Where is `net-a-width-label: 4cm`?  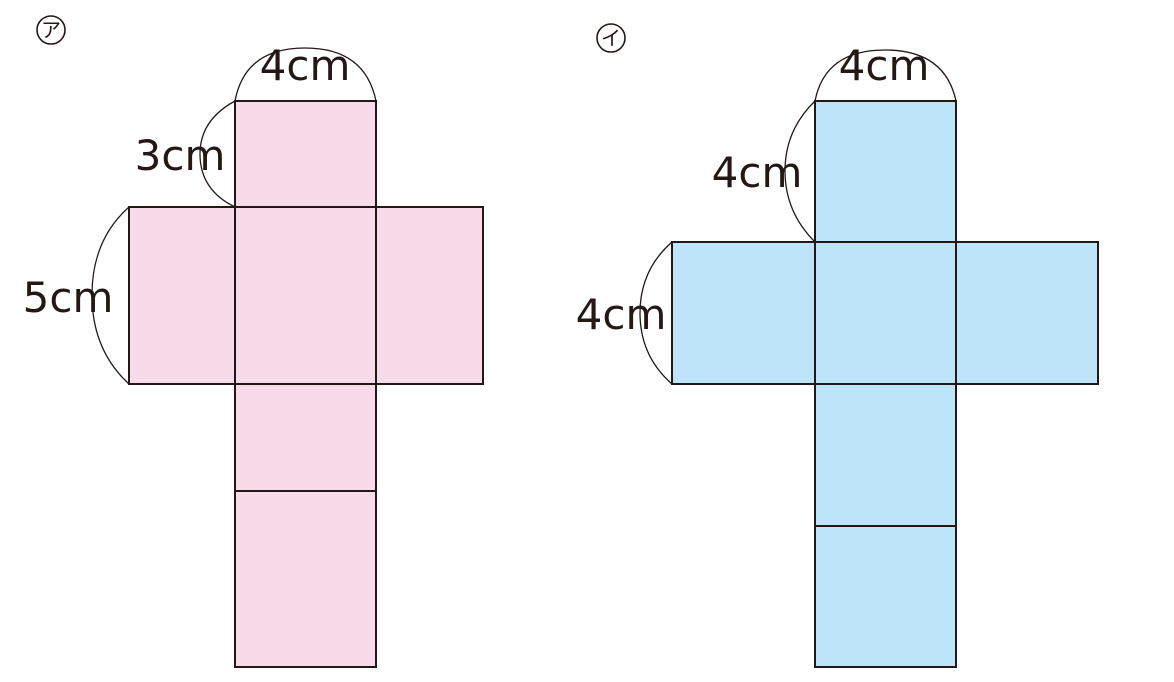
net-a-width-label: 4cm is located at coordinates (305, 65).